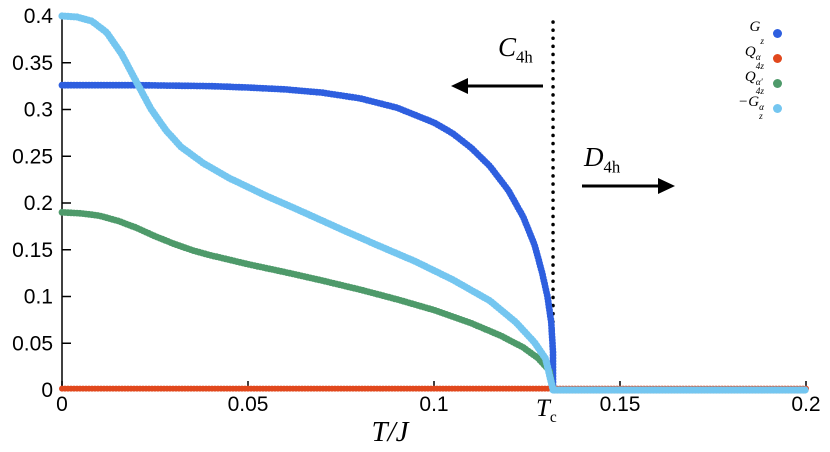  Describe the element at coordinates (553, 417) in the screenshot. I see `tc-sub: c` at that location.